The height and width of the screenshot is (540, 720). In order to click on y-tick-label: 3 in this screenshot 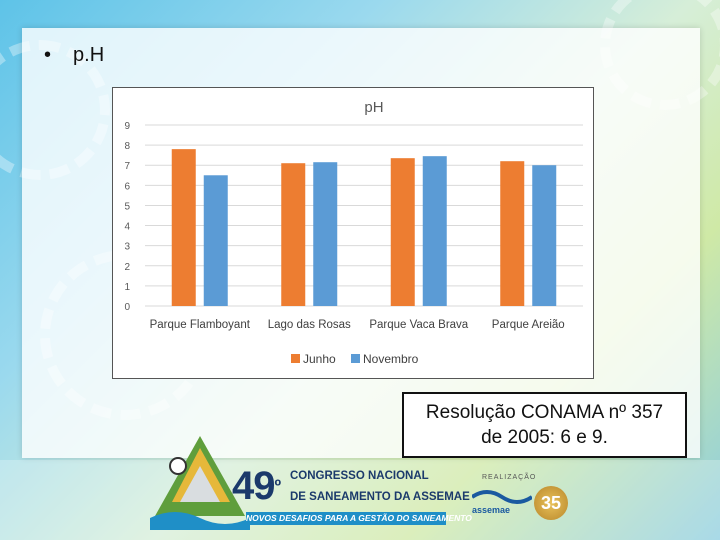, I will do `click(127, 247)`.